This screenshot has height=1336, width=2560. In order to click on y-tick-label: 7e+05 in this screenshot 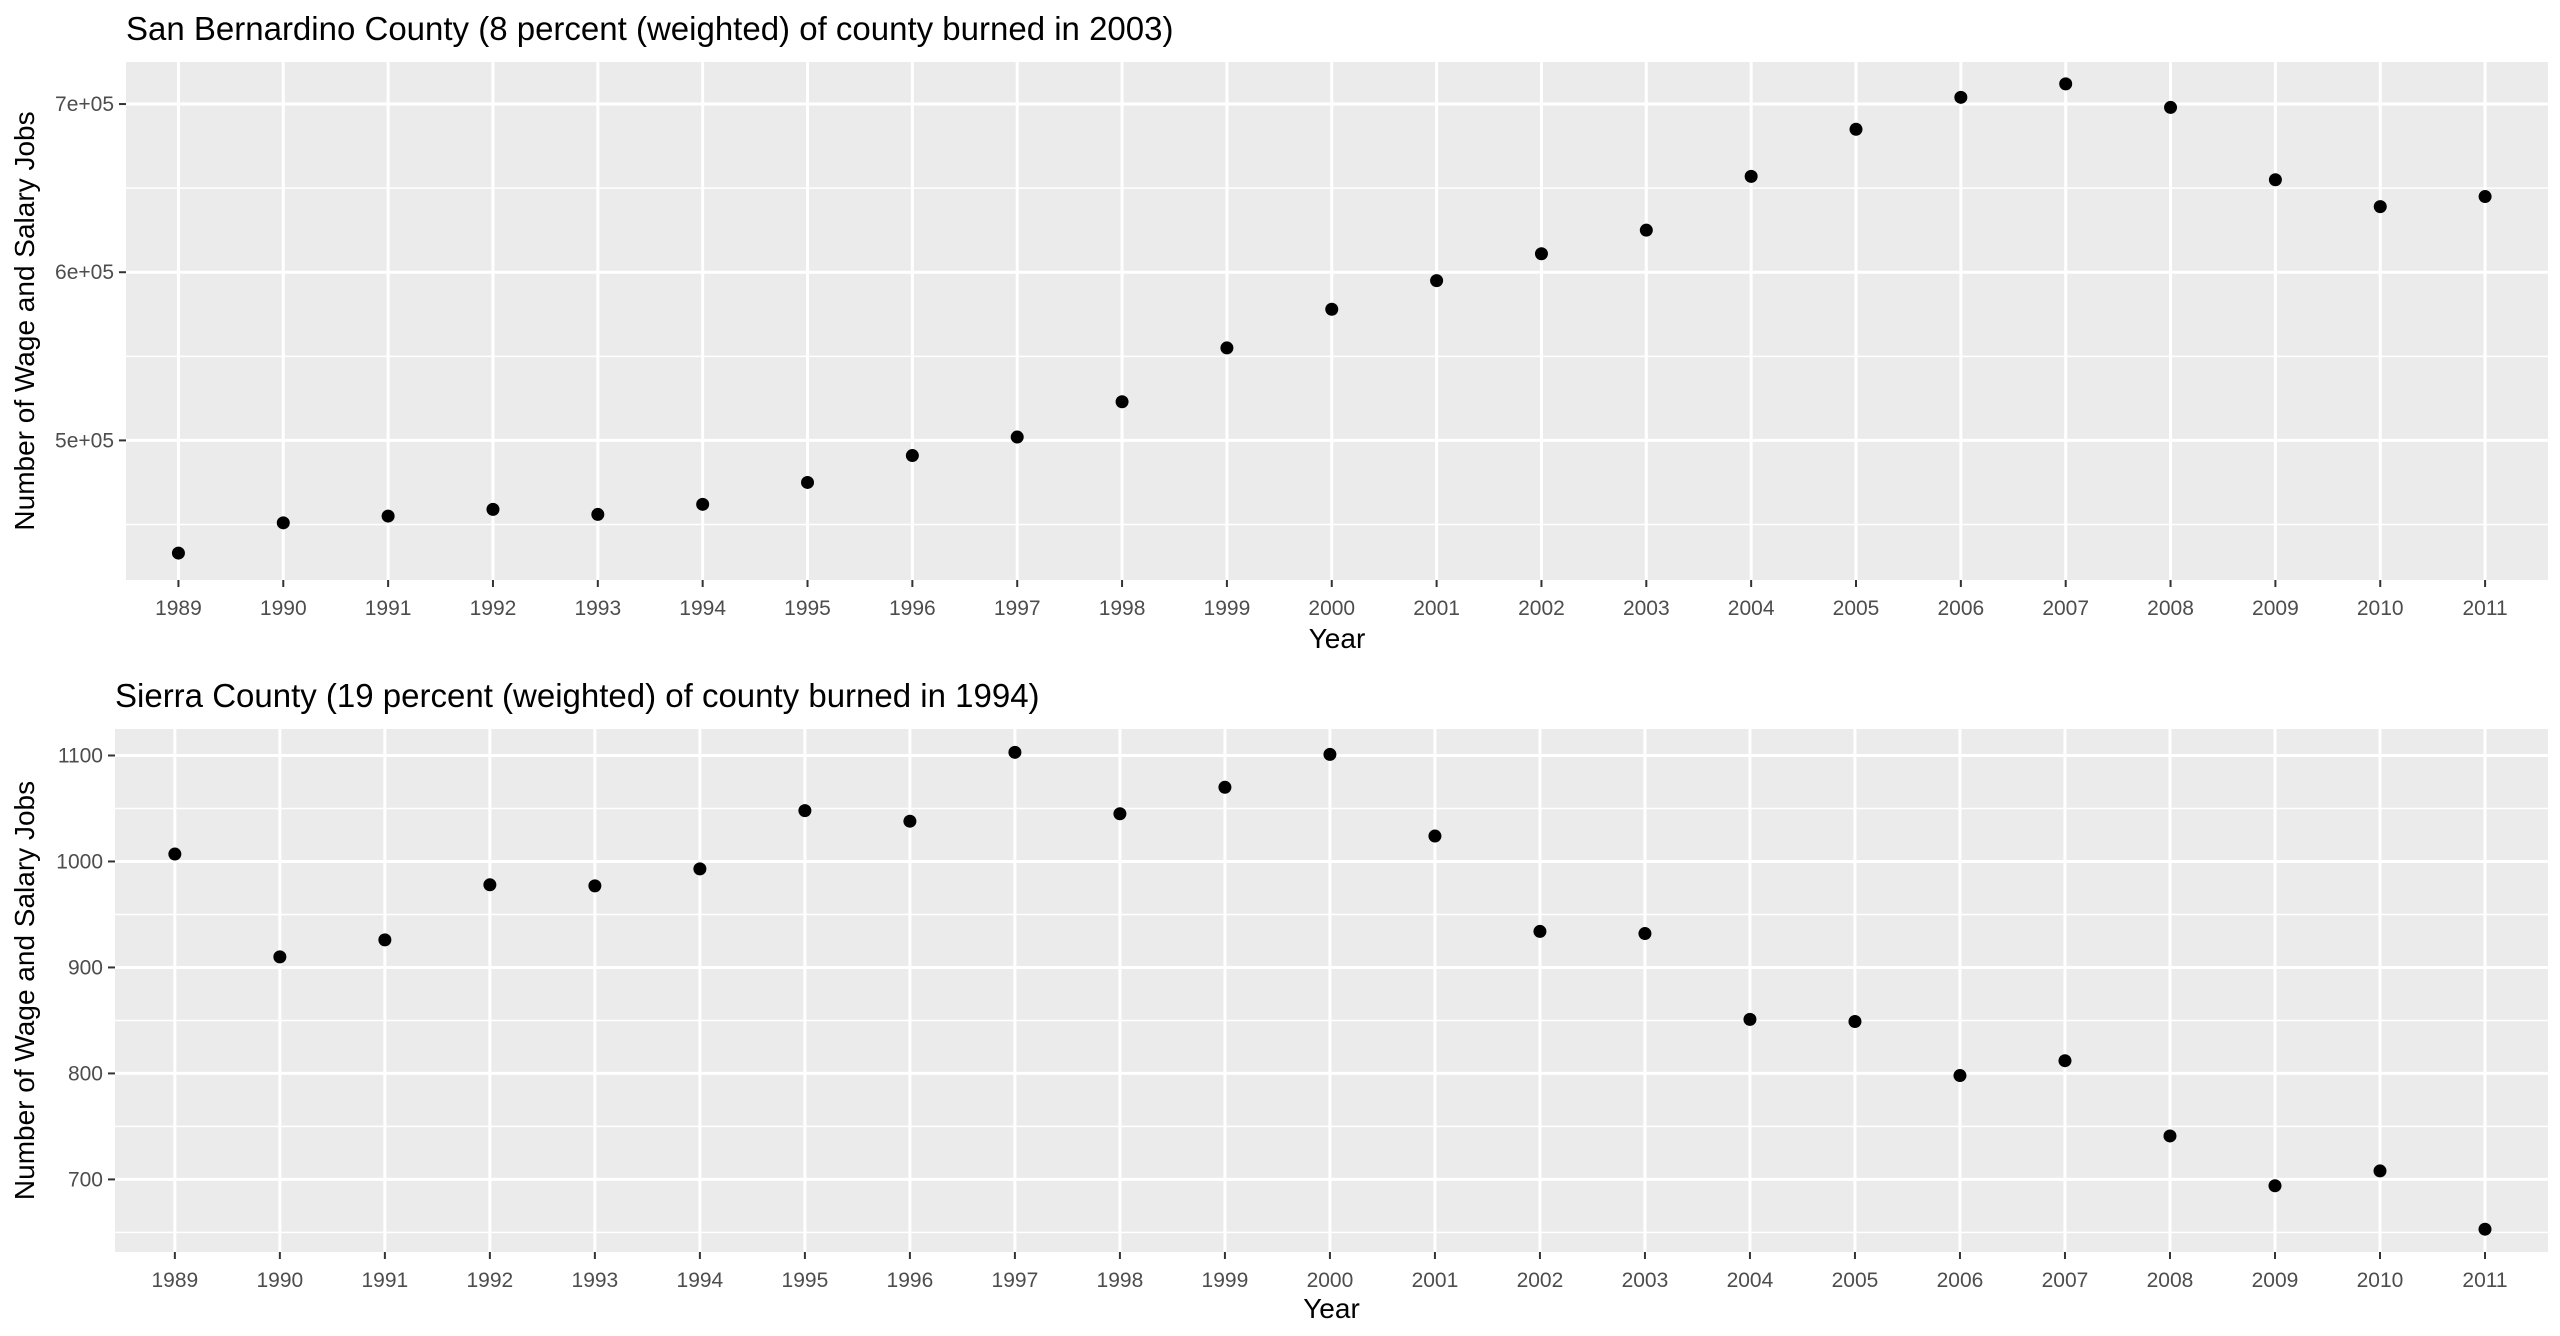, I will do `click(84, 104)`.